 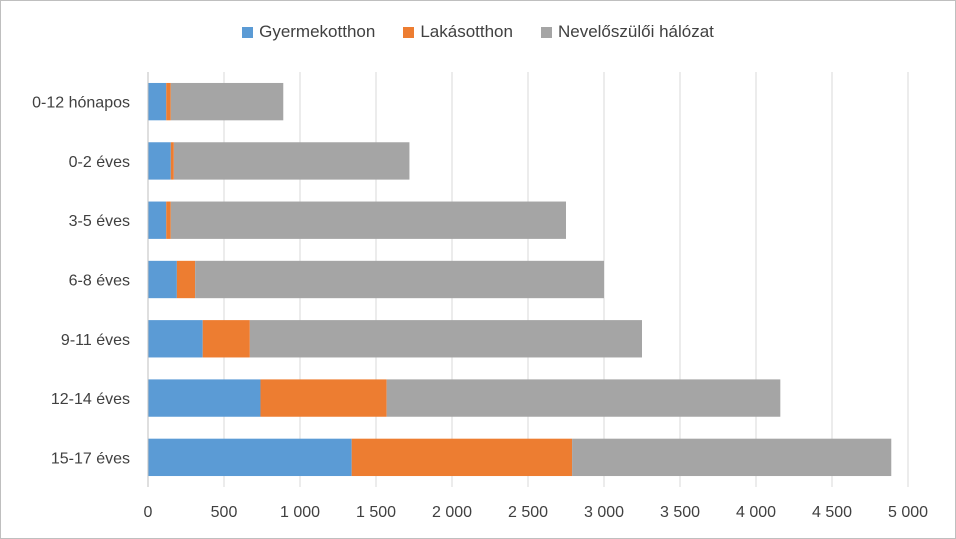 What do you see at coordinates (376, 512) in the screenshot?
I see `x-tick-label: 1 500` at bounding box center [376, 512].